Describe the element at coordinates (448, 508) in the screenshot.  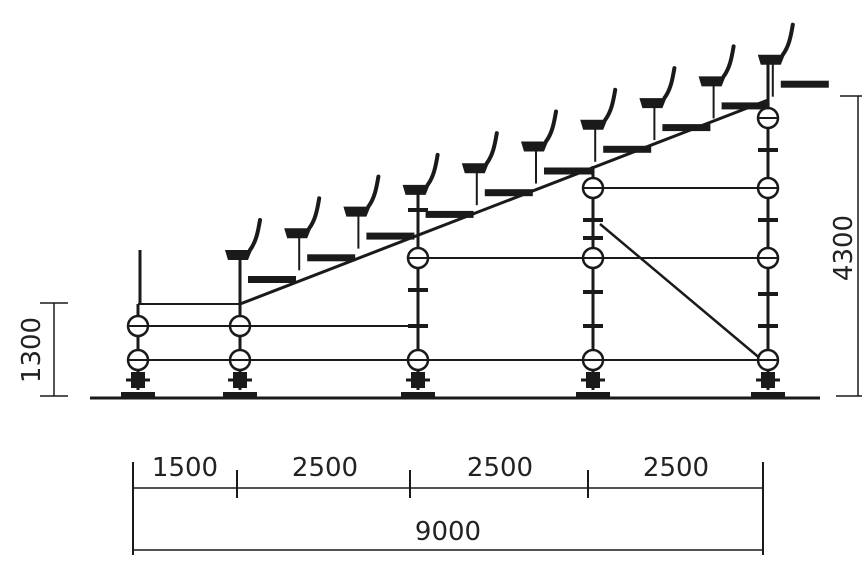
I see `horizontal-dimensions` at that location.